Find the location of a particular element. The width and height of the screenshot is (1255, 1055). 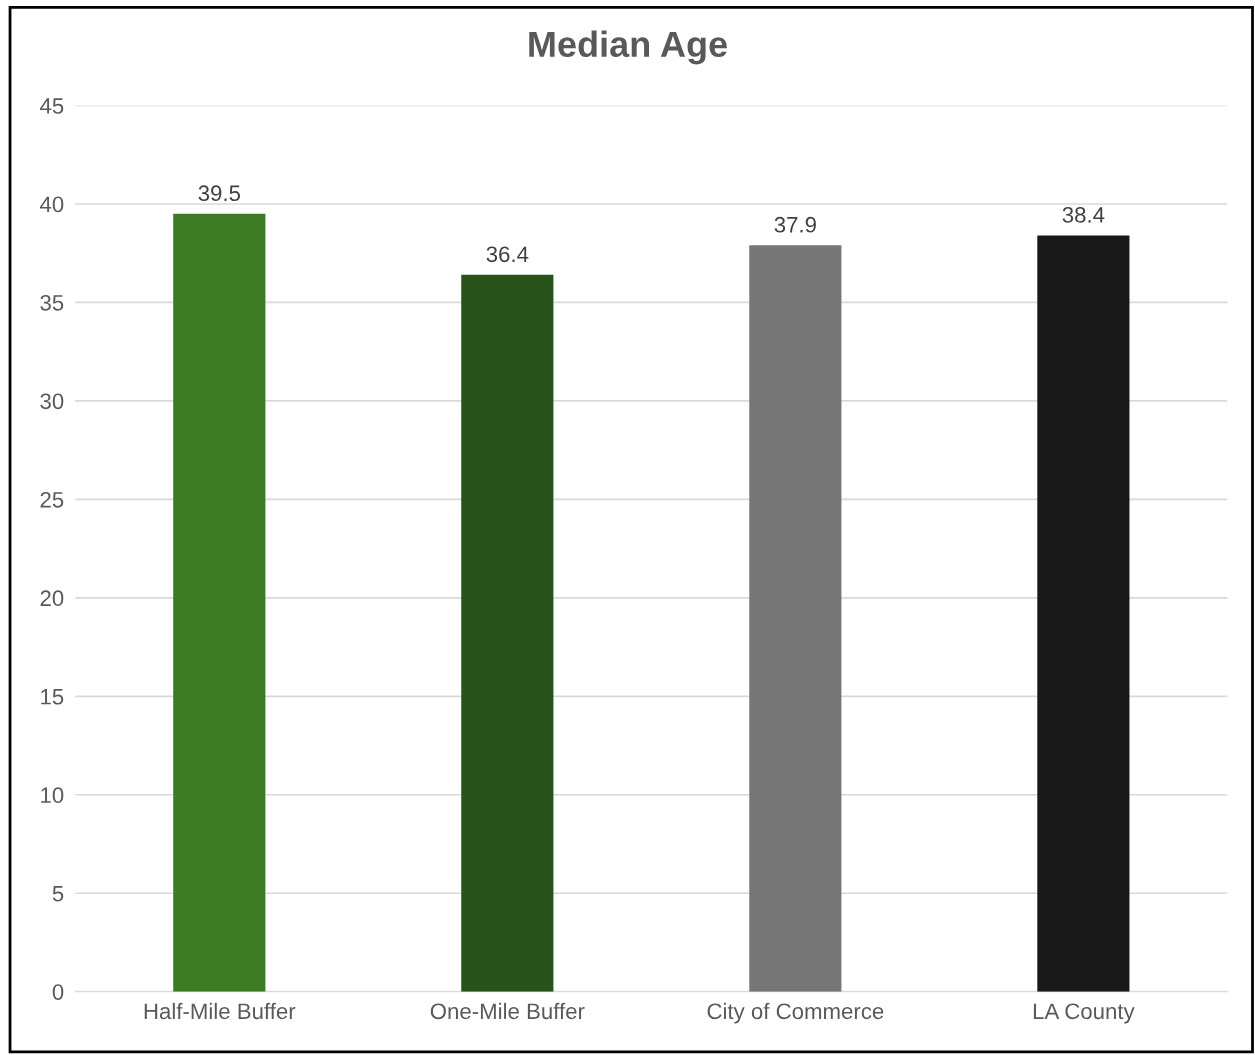

y-tick-label: 30 is located at coordinates (52, 401).